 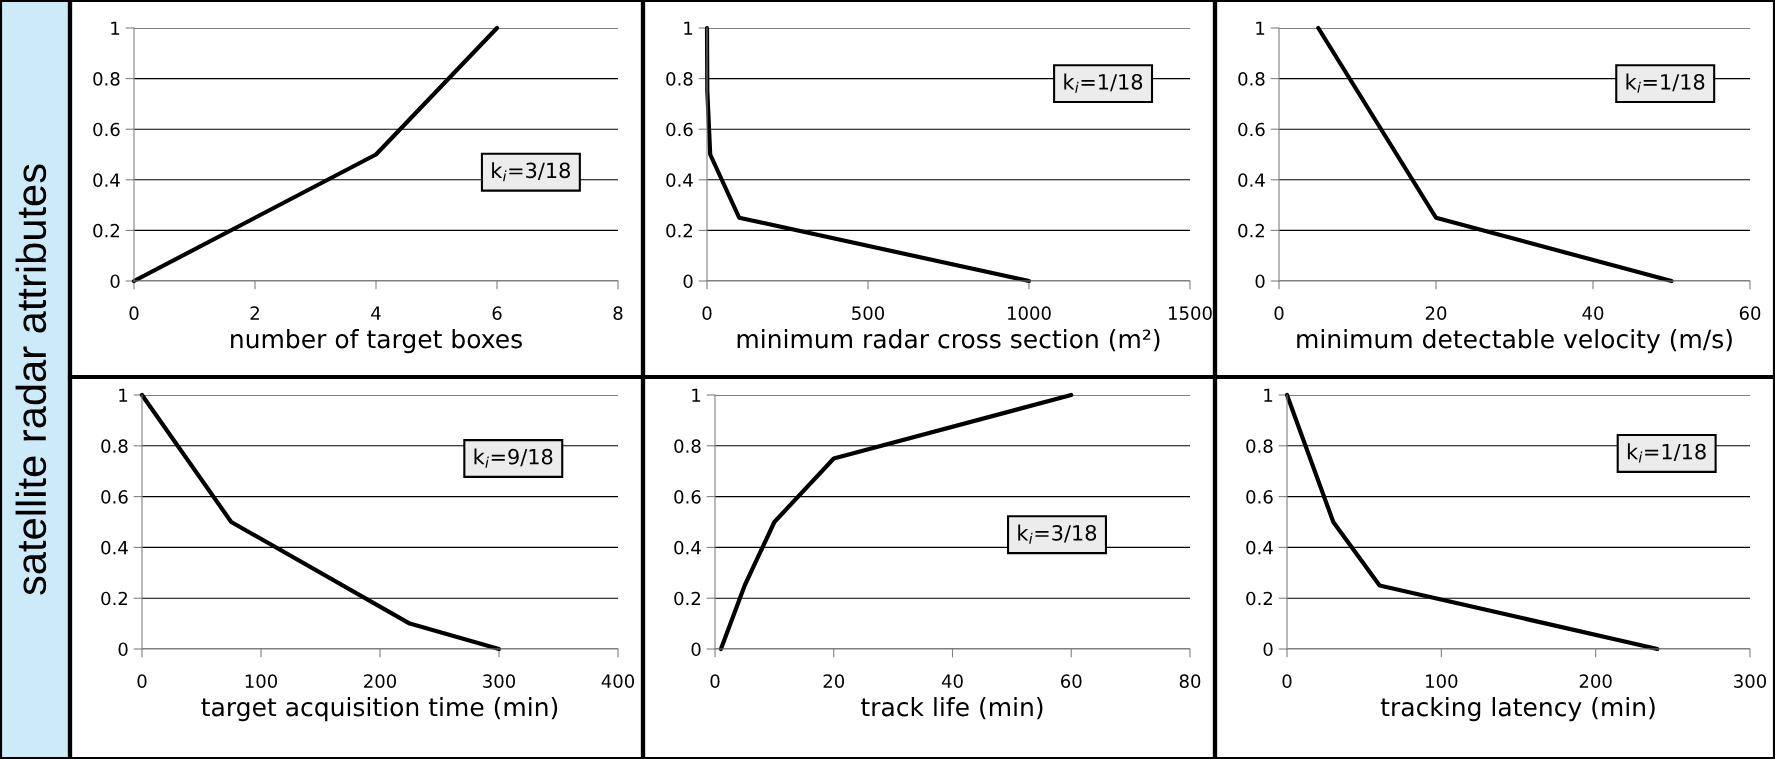 What do you see at coordinates (497, 313) in the screenshot?
I see `x-tick-label: 6` at bounding box center [497, 313].